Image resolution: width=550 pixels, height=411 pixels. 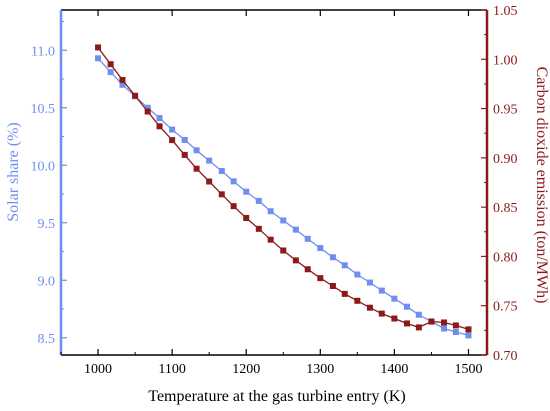 What do you see at coordinates (47, 281) in the screenshot?
I see `left-y-tick-label: 9.0` at bounding box center [47, 281].